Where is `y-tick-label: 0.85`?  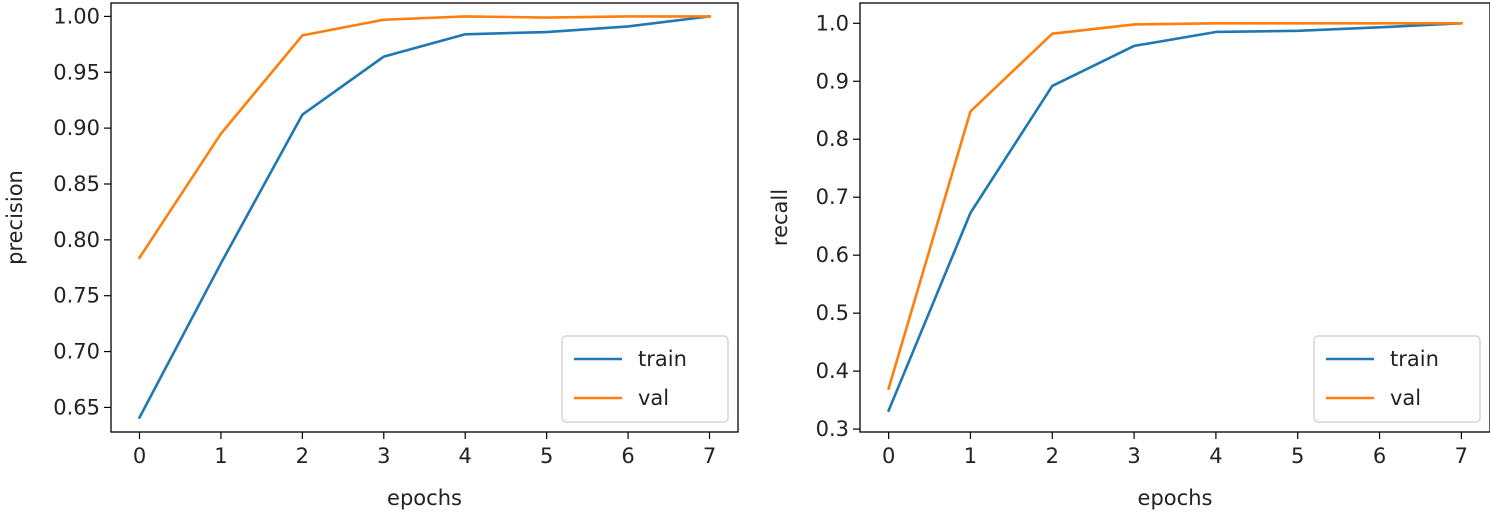
y-tick-label: 0.85 is located at coordinates (76, 184).